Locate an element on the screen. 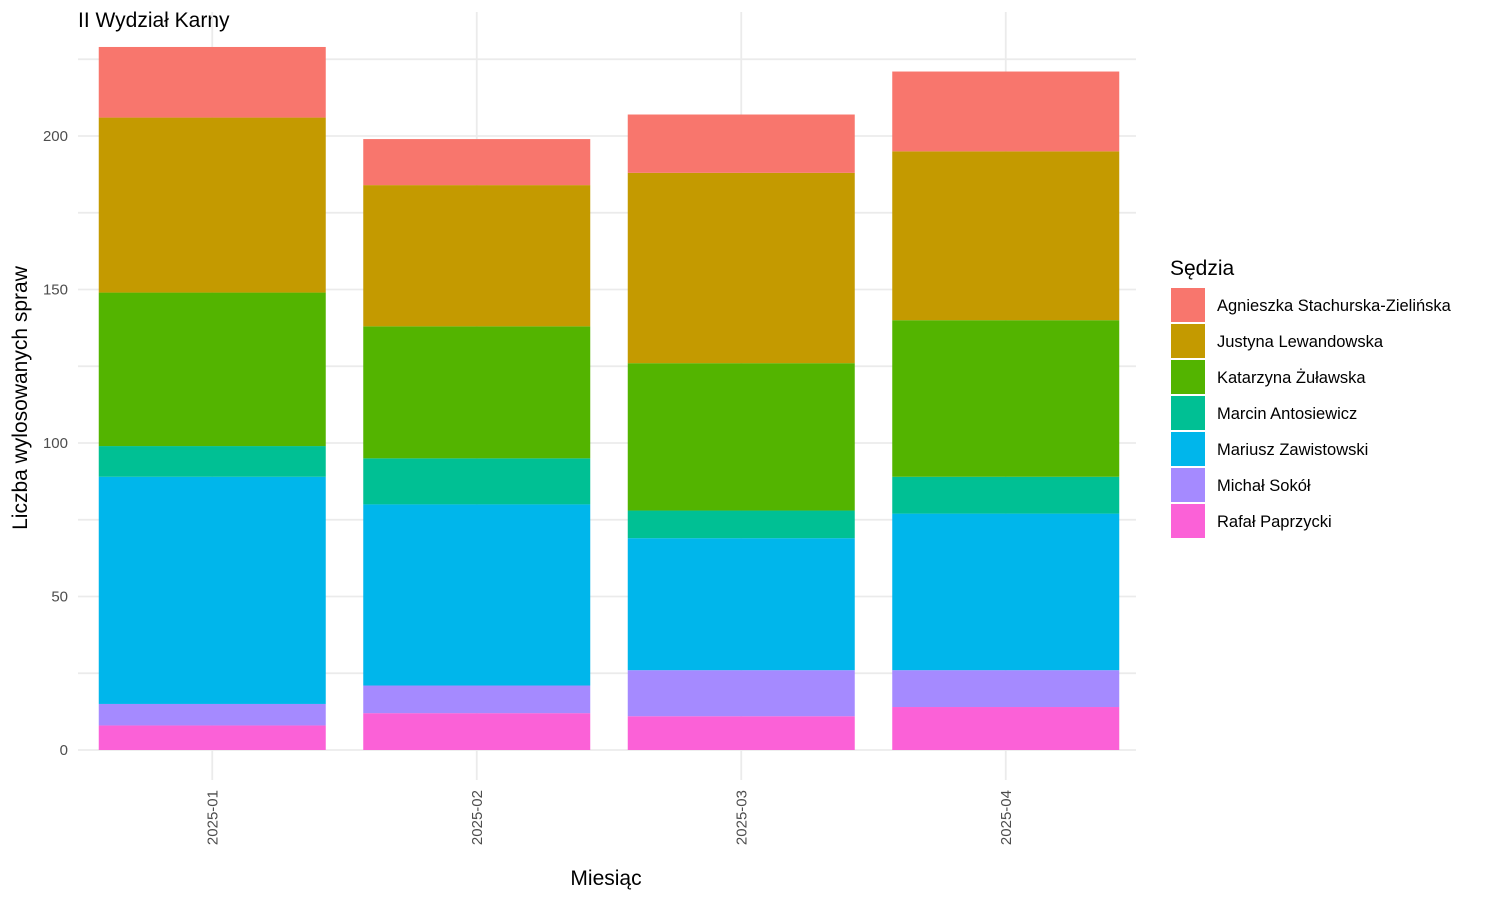 This screenshot has width=1500, height=900. legend-label: Katarzyna Żuławska is located at coordinates (1291, 377).